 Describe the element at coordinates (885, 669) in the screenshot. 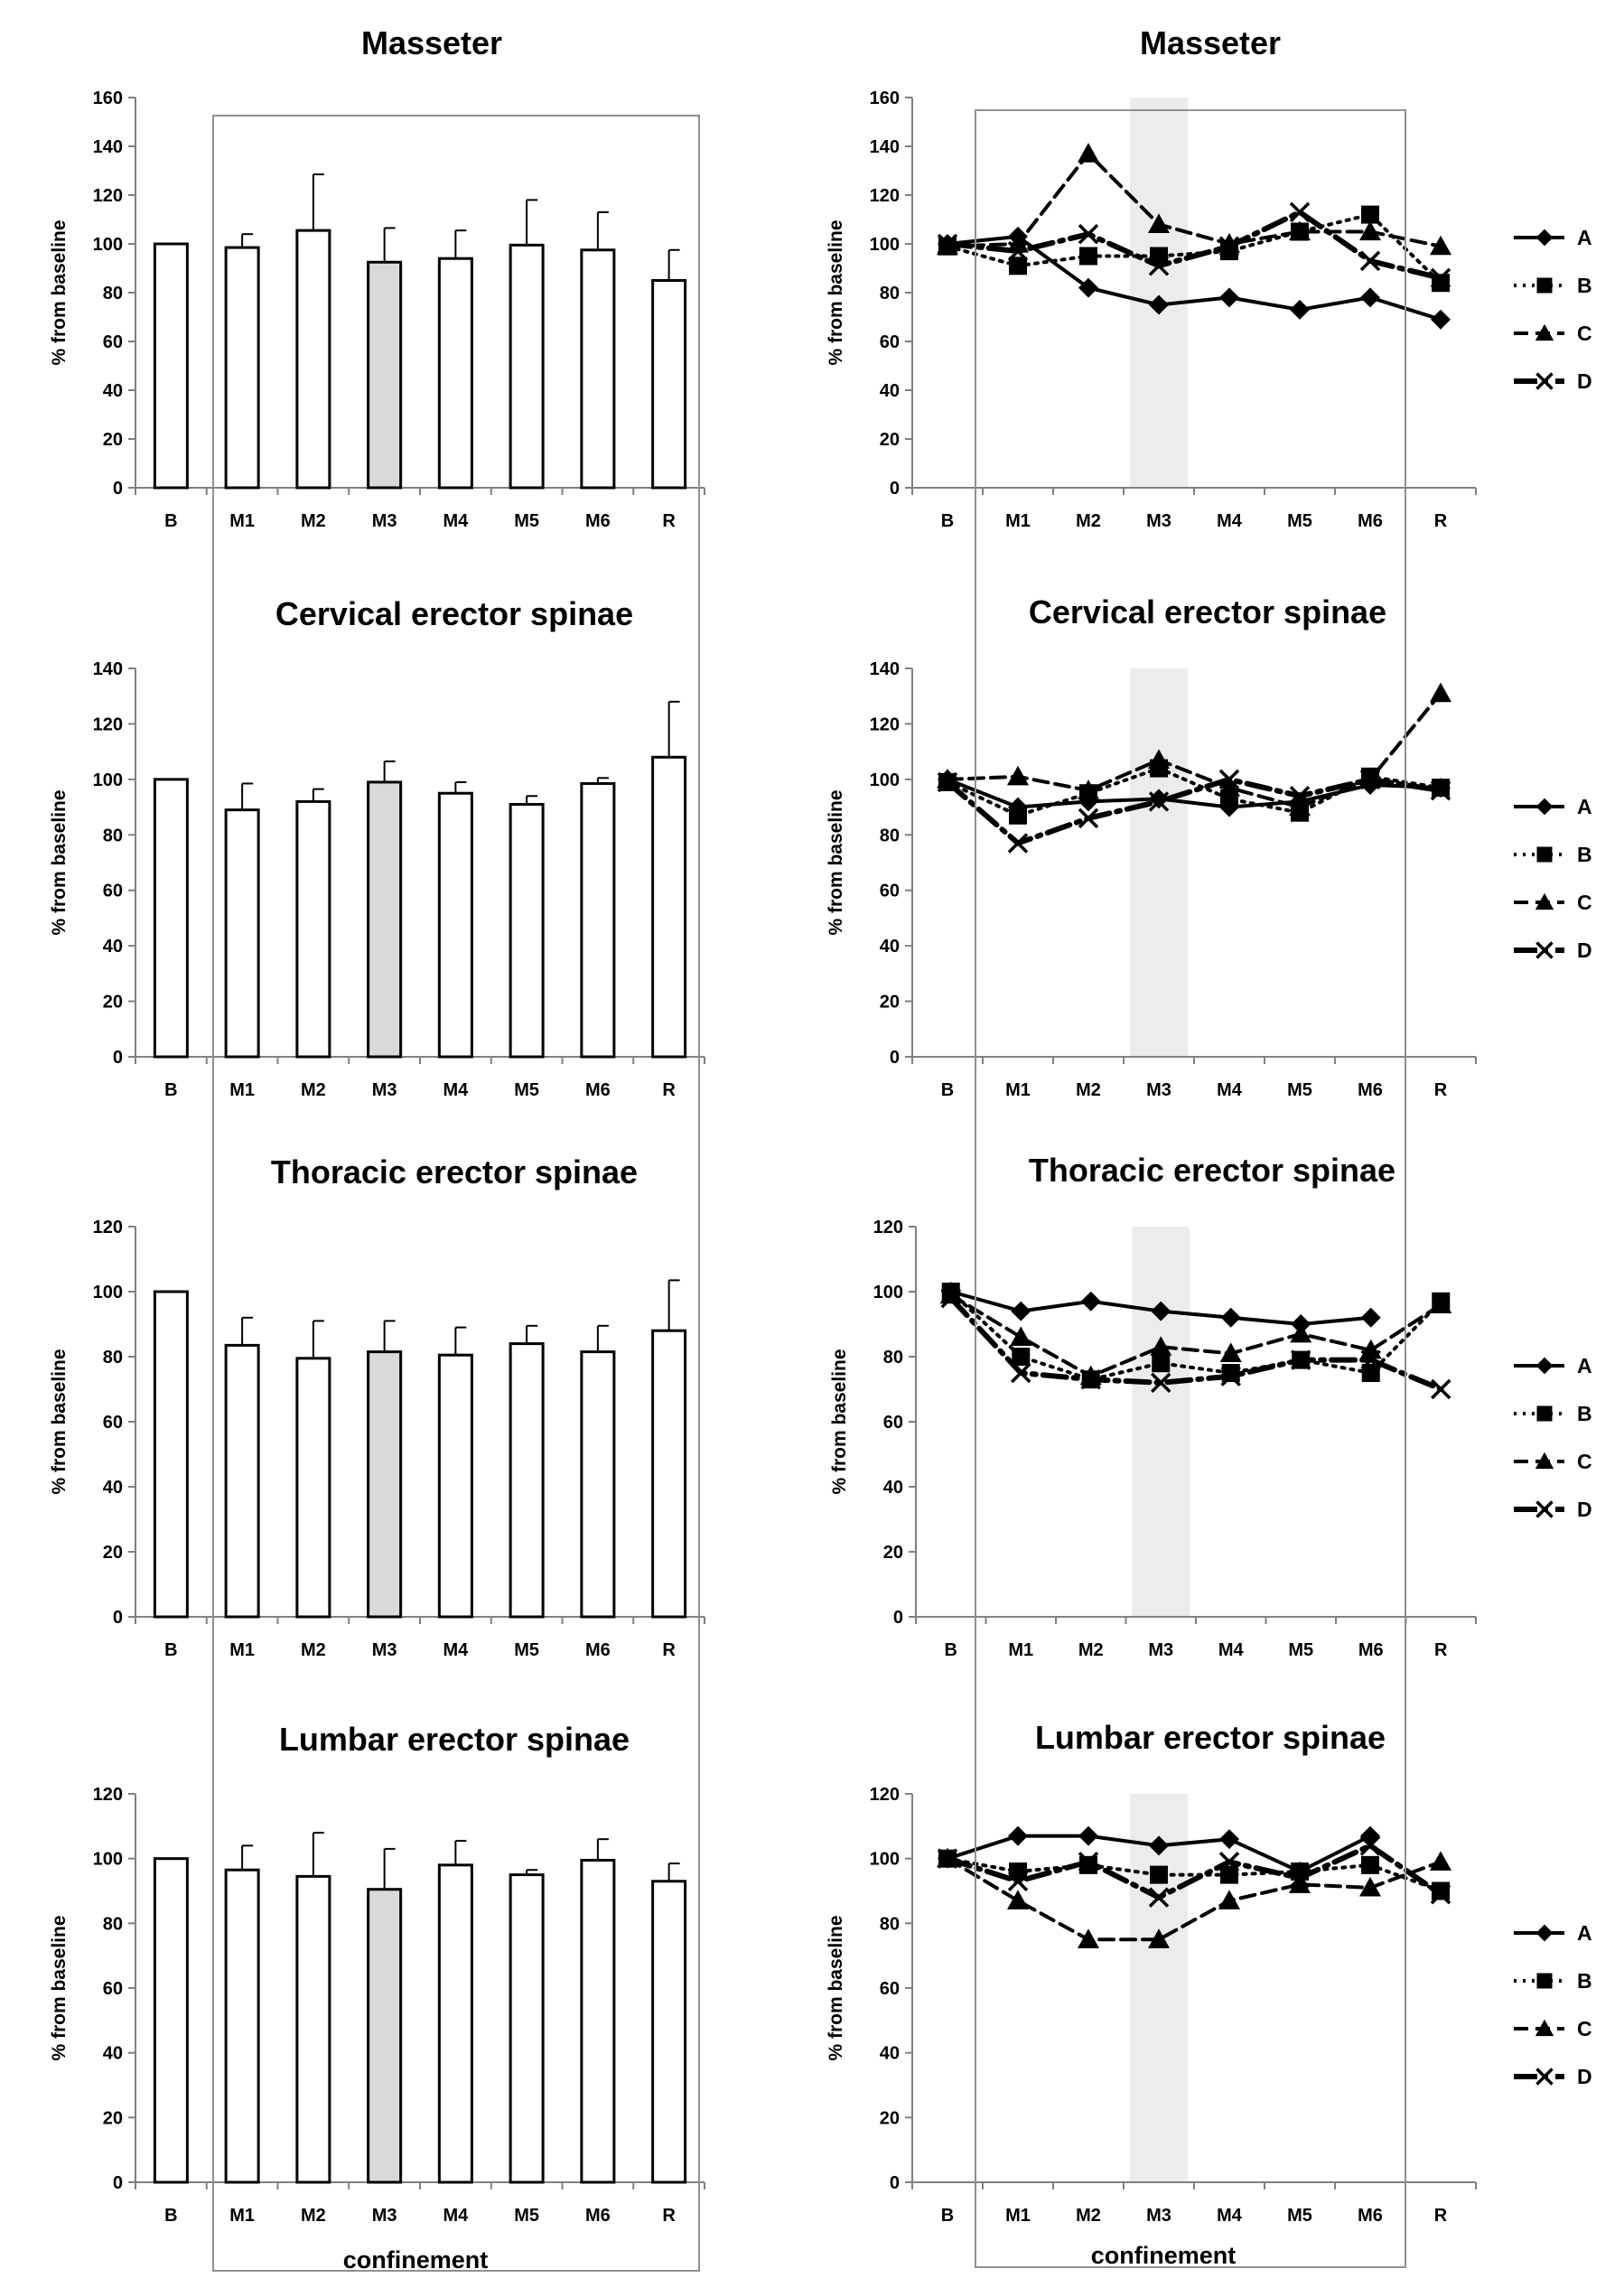

I see `y-tick-label: 140` at that location.